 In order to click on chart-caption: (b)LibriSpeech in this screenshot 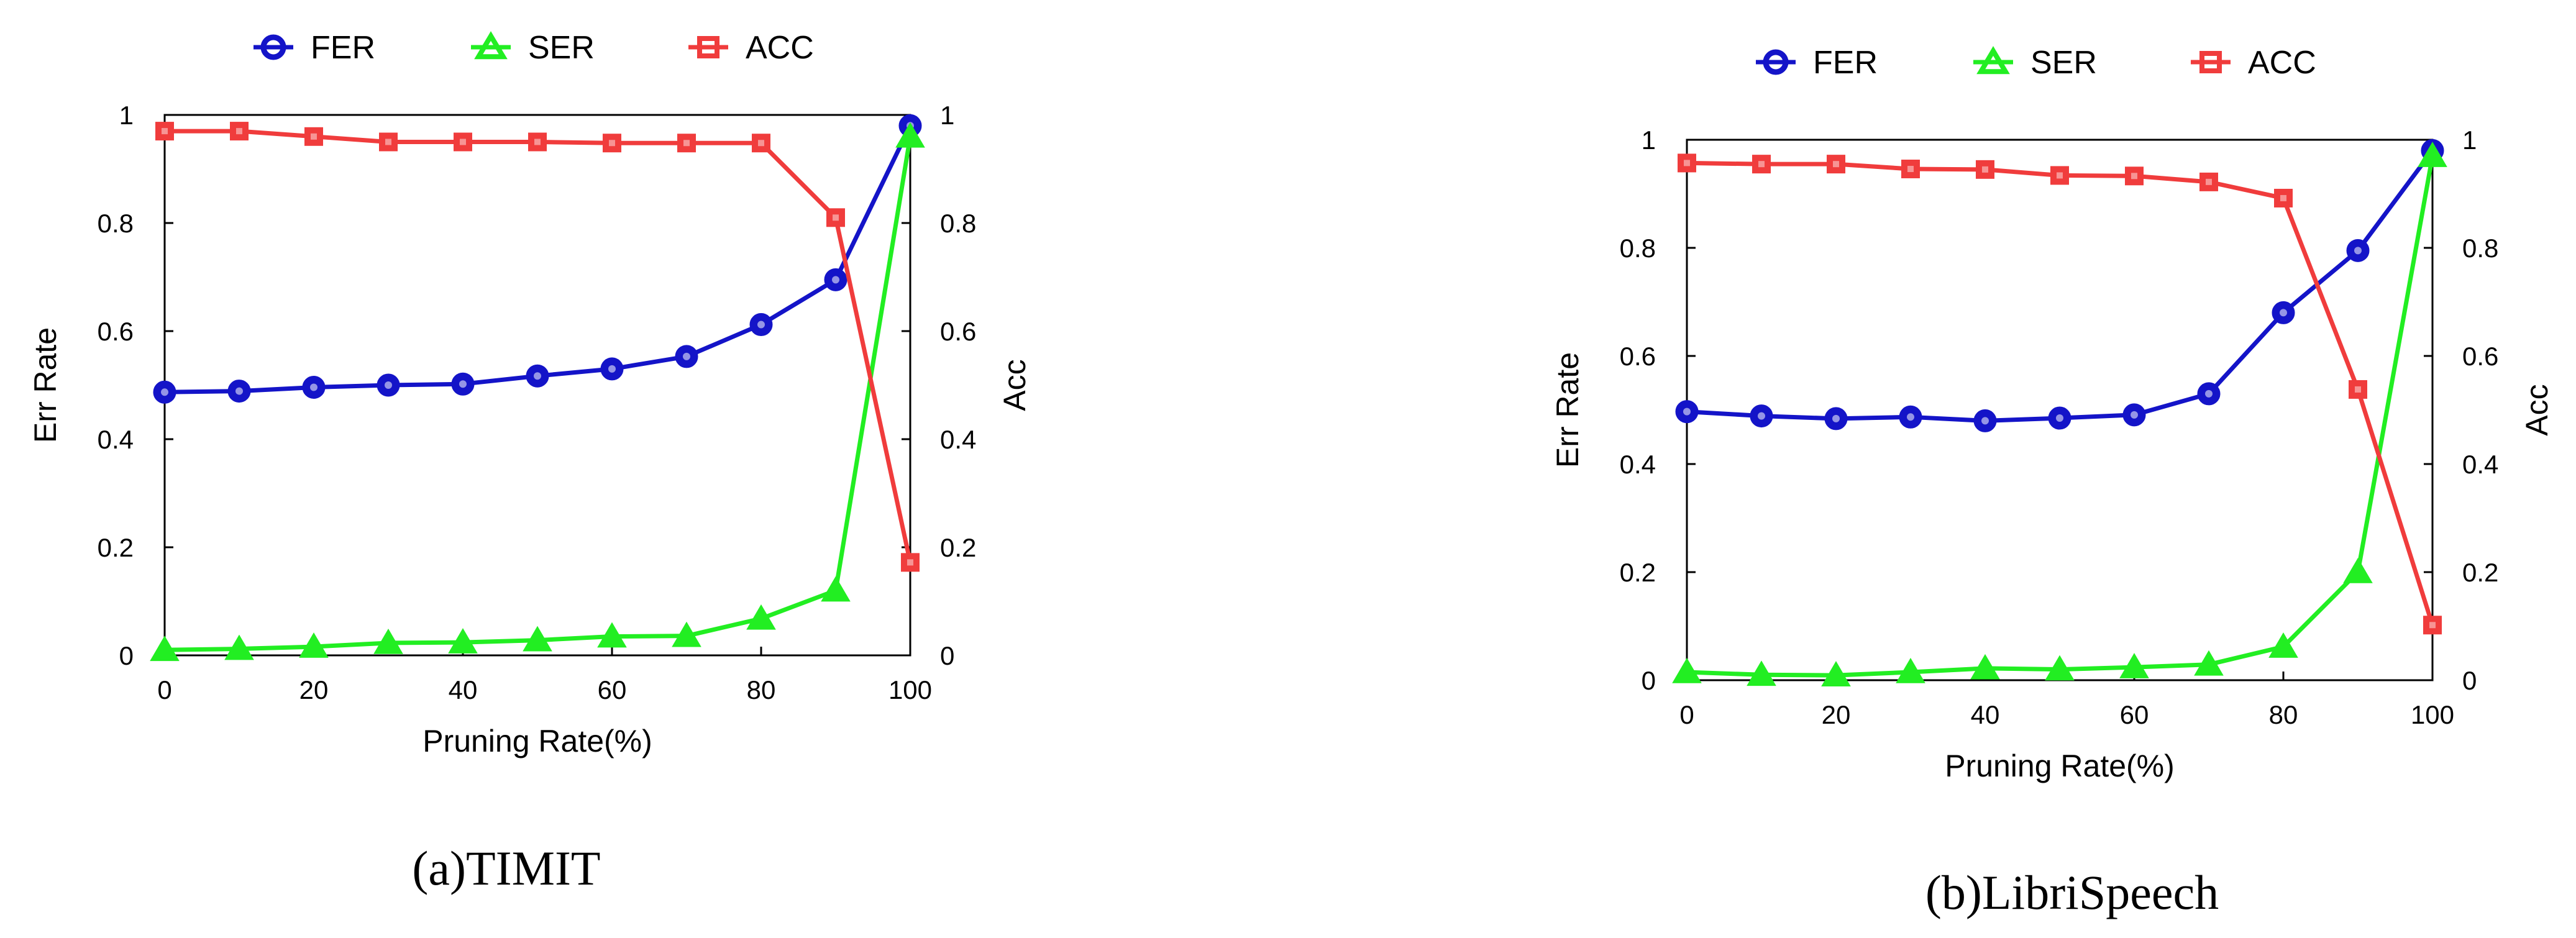, I will do `click(2072, 892)`.